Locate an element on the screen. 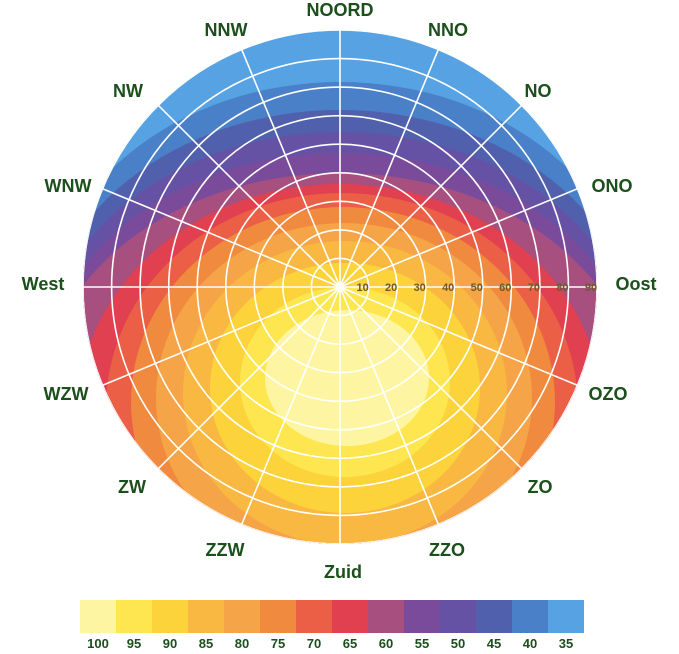 This screenshot has height=654, width=679. ring-label-60: 60 is located at coordinates (505, 288).